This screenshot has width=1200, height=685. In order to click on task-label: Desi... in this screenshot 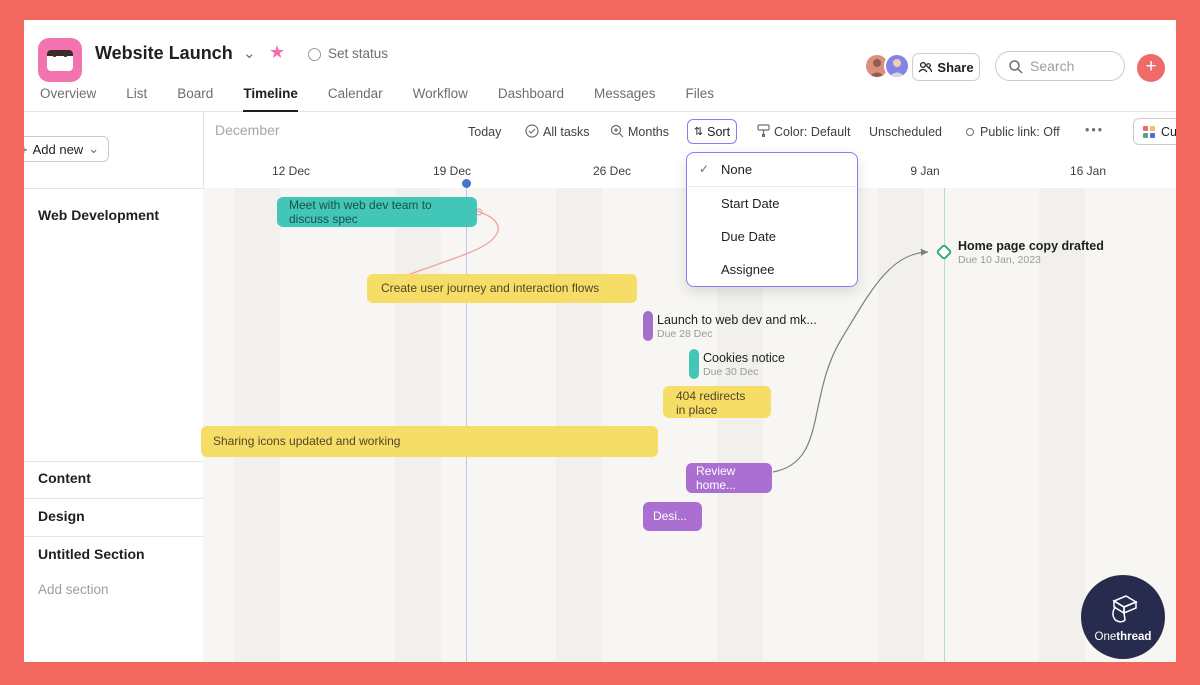, I will do `click(670, 516)`.